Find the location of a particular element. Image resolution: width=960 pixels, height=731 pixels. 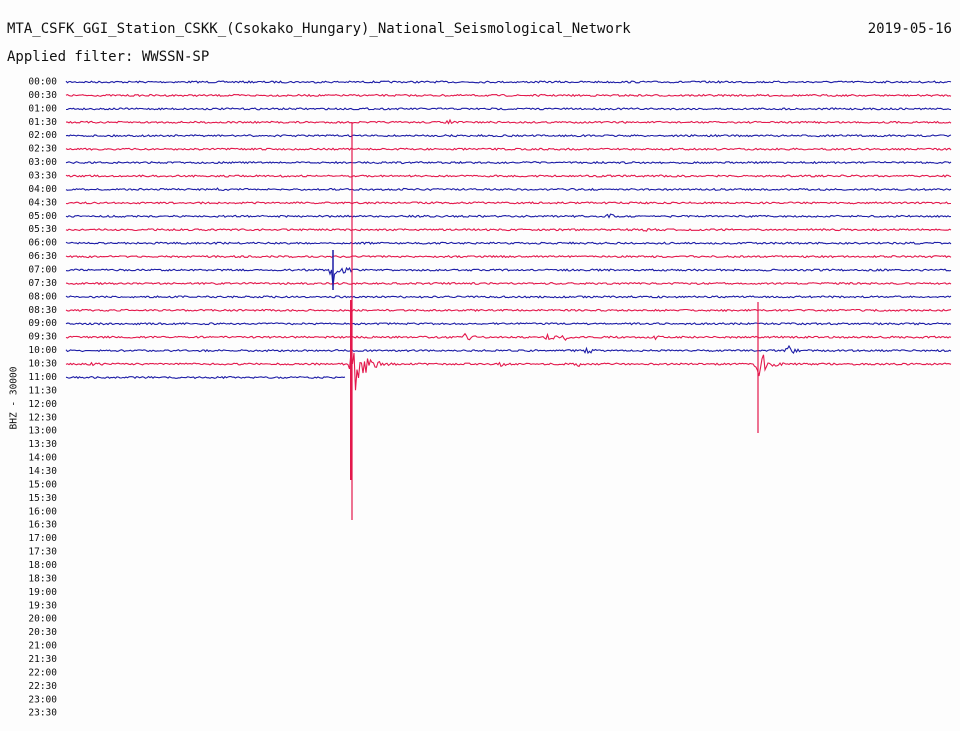

time-label: 03:30 is located at coordinates (42, 176).